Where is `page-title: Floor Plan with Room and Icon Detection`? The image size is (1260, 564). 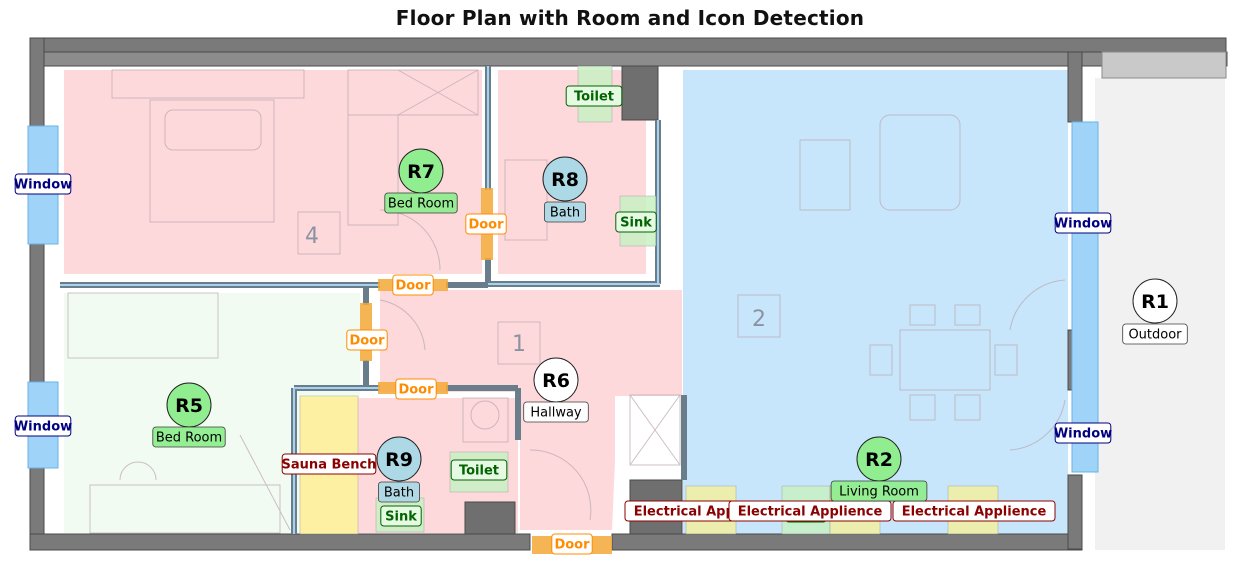
page-title: Floor Plan with Room and Icon Detection is located at coordinates (630, 18).